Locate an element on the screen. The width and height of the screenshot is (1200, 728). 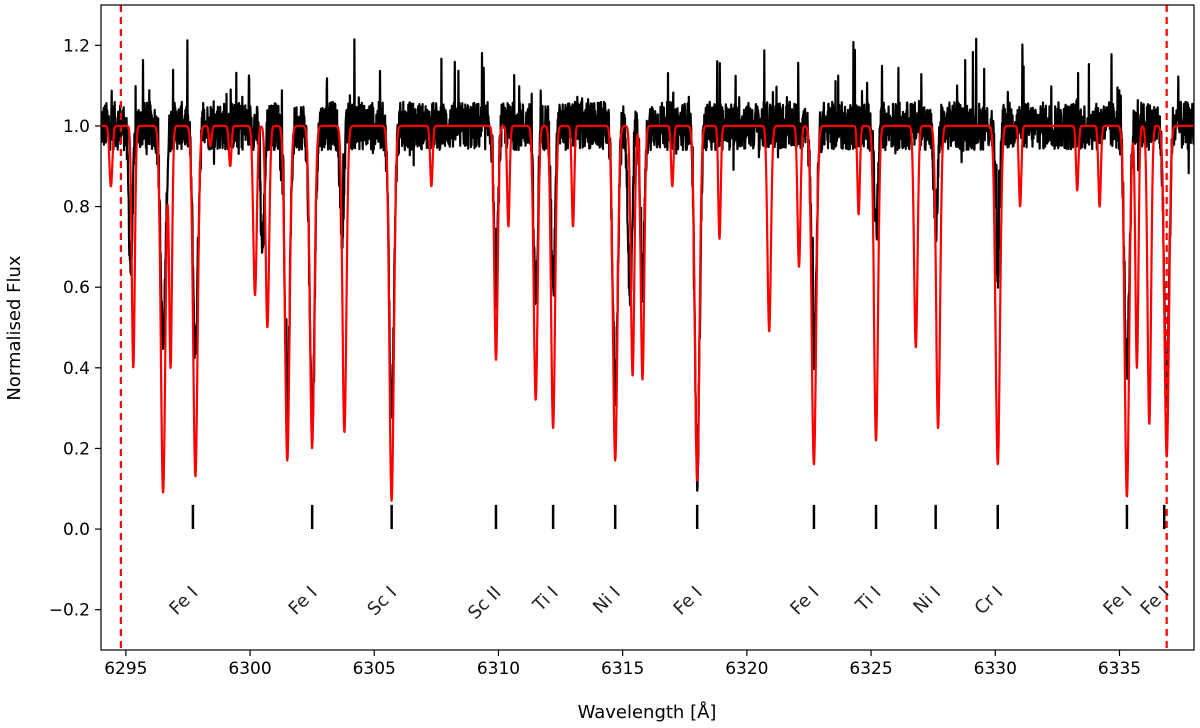
x-tick-label: 6315 is located at coordinates (622, 669).